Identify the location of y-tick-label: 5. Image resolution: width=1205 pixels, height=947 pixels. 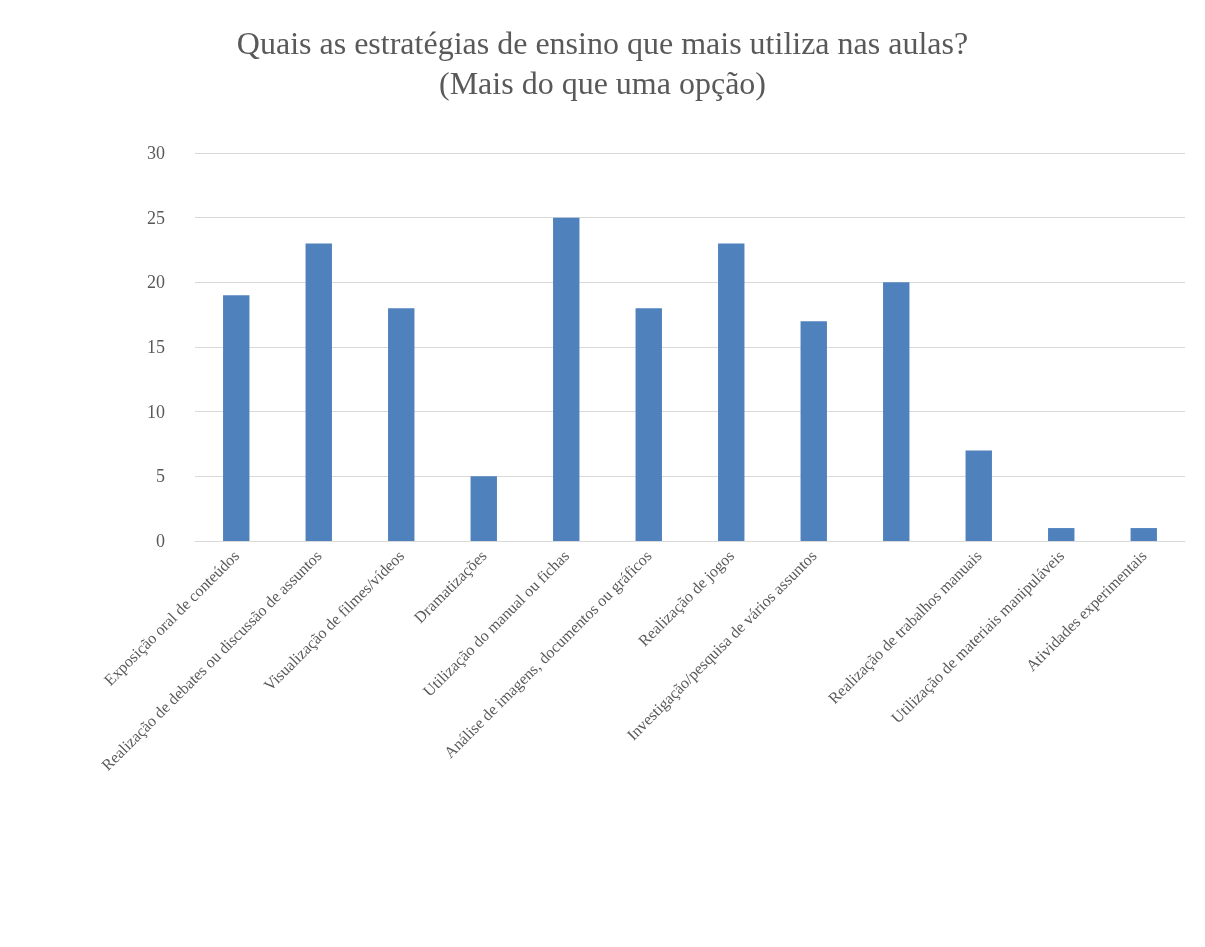
(160, 476).